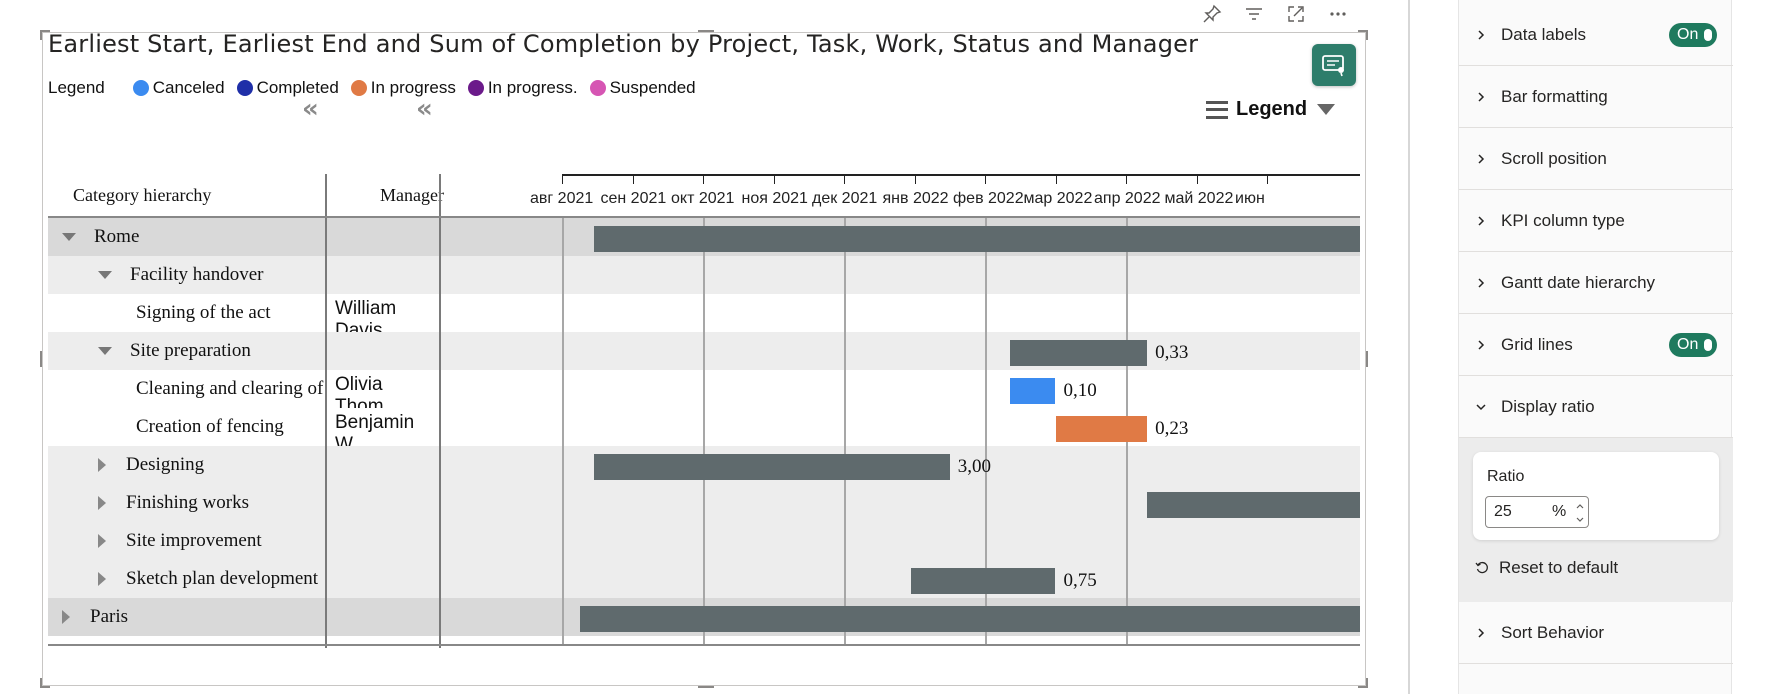 The width and height of the screenshot is (1770, 694). What do you see at coordinates (1596, 407) in the screenshot?
I see `format-section-display-ratio: Display ratio` at bounding box center [1596, 407].